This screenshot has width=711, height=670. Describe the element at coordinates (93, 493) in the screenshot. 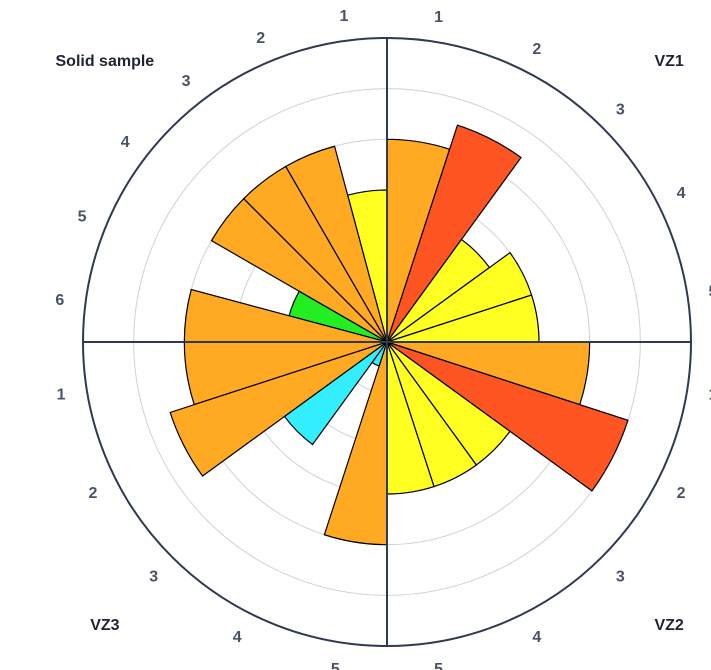

I see `tick-label-vz3-2: 2` at that location.